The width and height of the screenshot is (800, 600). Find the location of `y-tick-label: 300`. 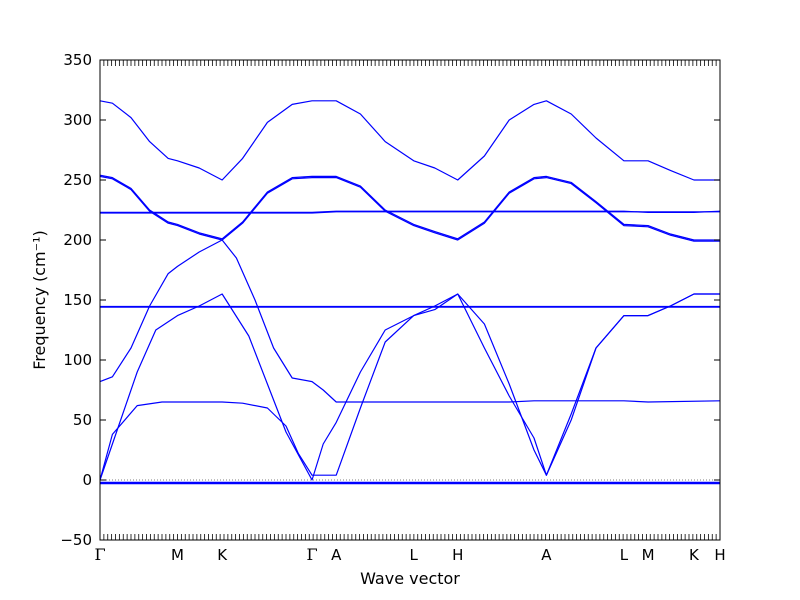

y-tick-label: 300 is located at coordinates (77, 120).